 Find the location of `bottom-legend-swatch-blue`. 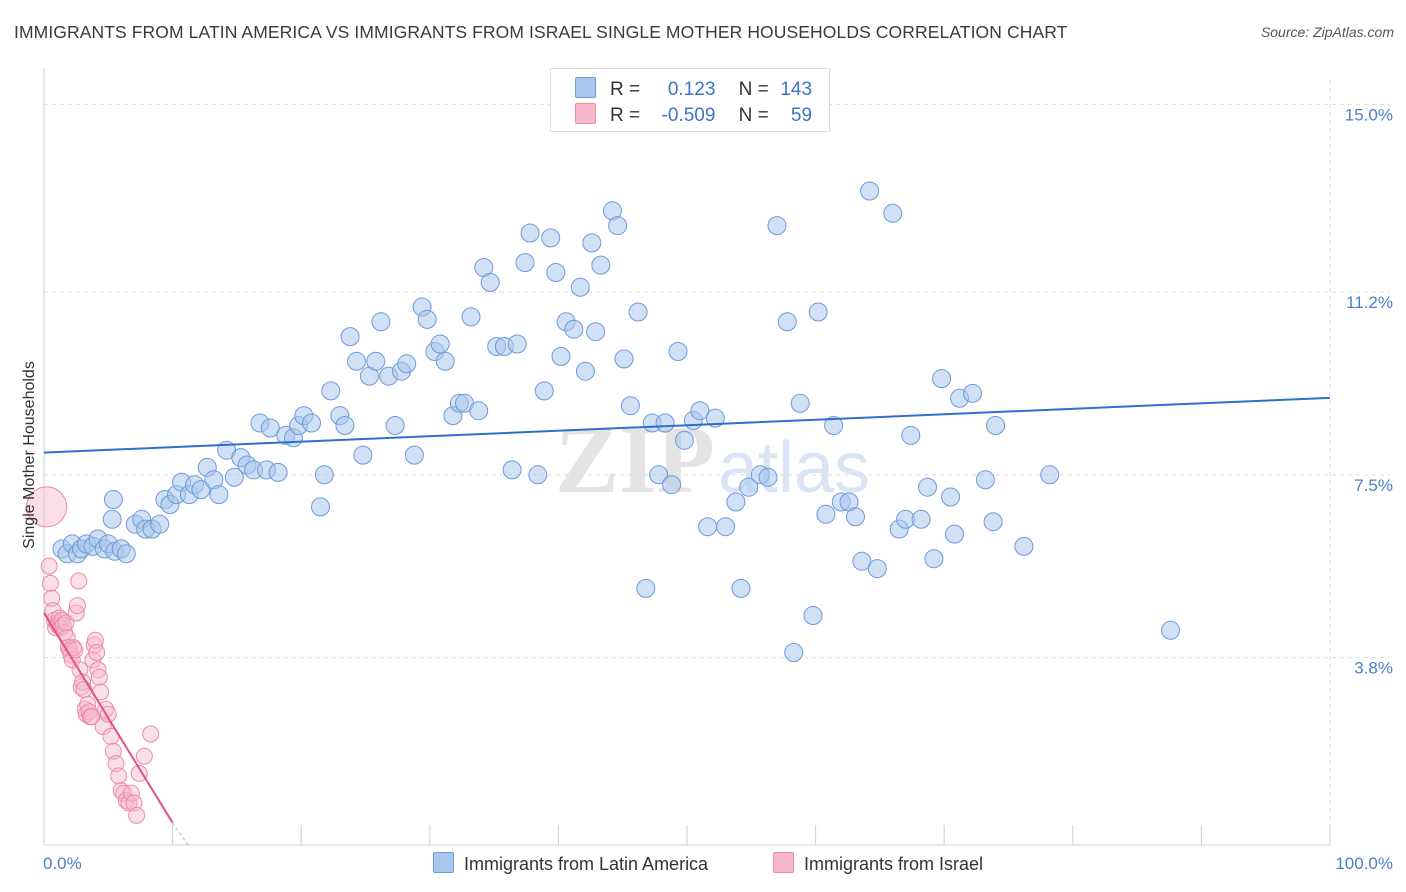

bottom-legend-swatch-blue is located at coordinates (443, 862).